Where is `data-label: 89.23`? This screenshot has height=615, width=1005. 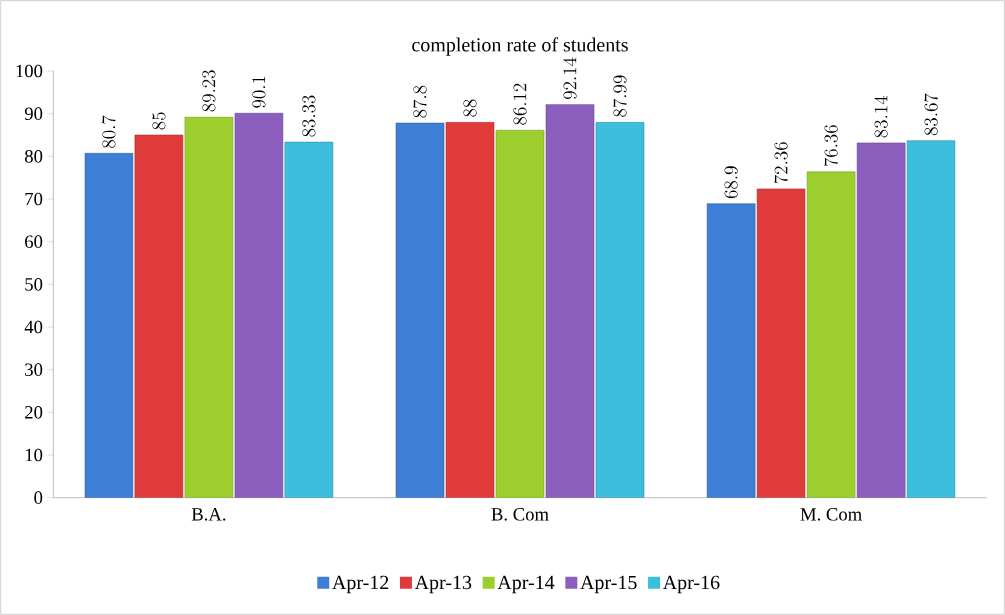
data-label: 89.23 is located at coordinates (209, 91).